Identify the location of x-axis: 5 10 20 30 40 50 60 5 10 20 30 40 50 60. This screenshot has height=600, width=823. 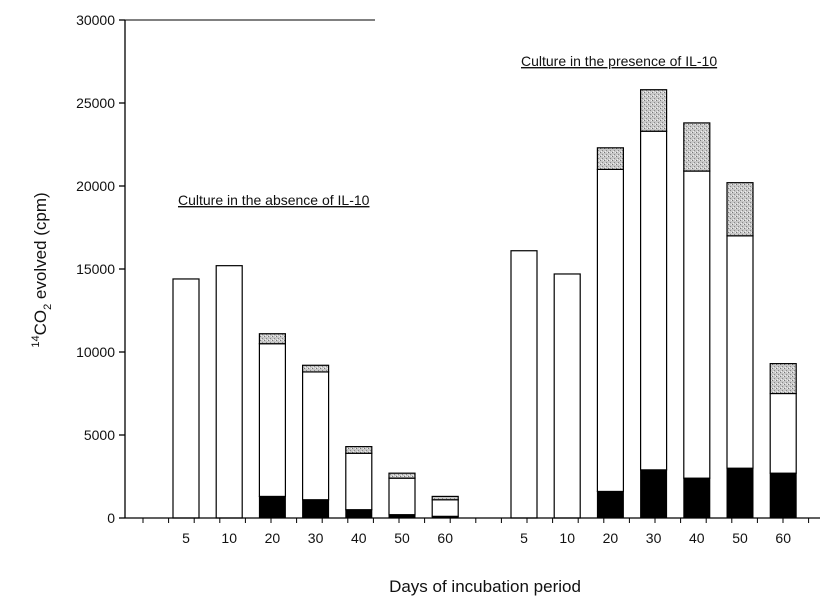
(472, 531).